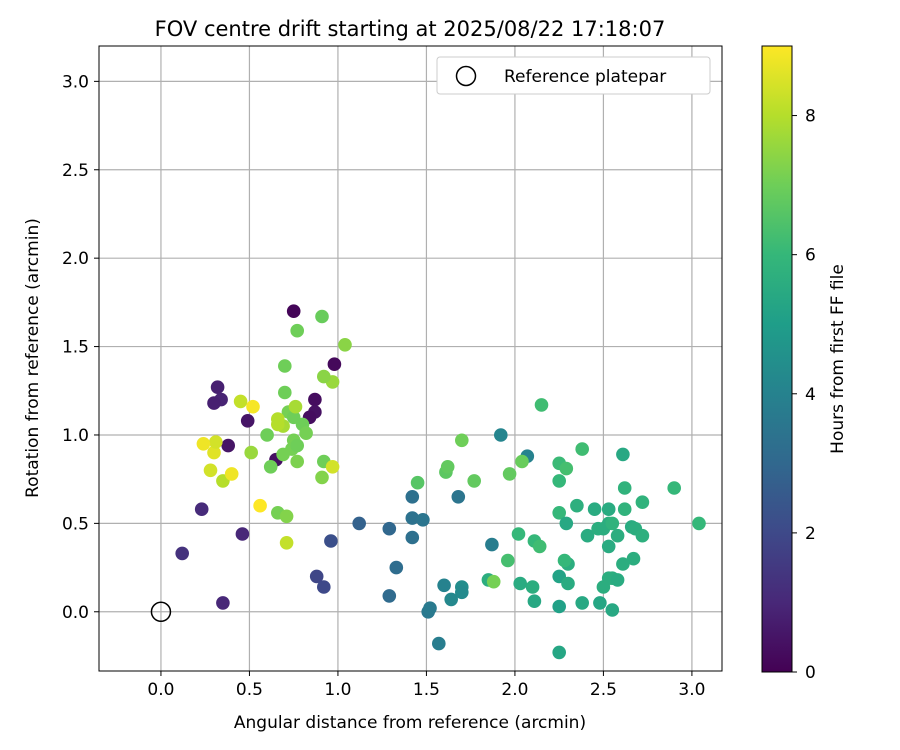 Image resolution: width=900 pixels, height=750 pixels. What do you see at coordinates (466, 76) in the screenshot?
I see `legend-marker-icon` at bounding box center [466, 76].